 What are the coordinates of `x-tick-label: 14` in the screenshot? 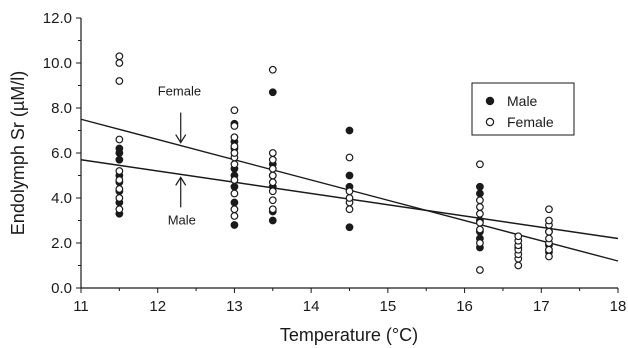 It's located at (311, 306).